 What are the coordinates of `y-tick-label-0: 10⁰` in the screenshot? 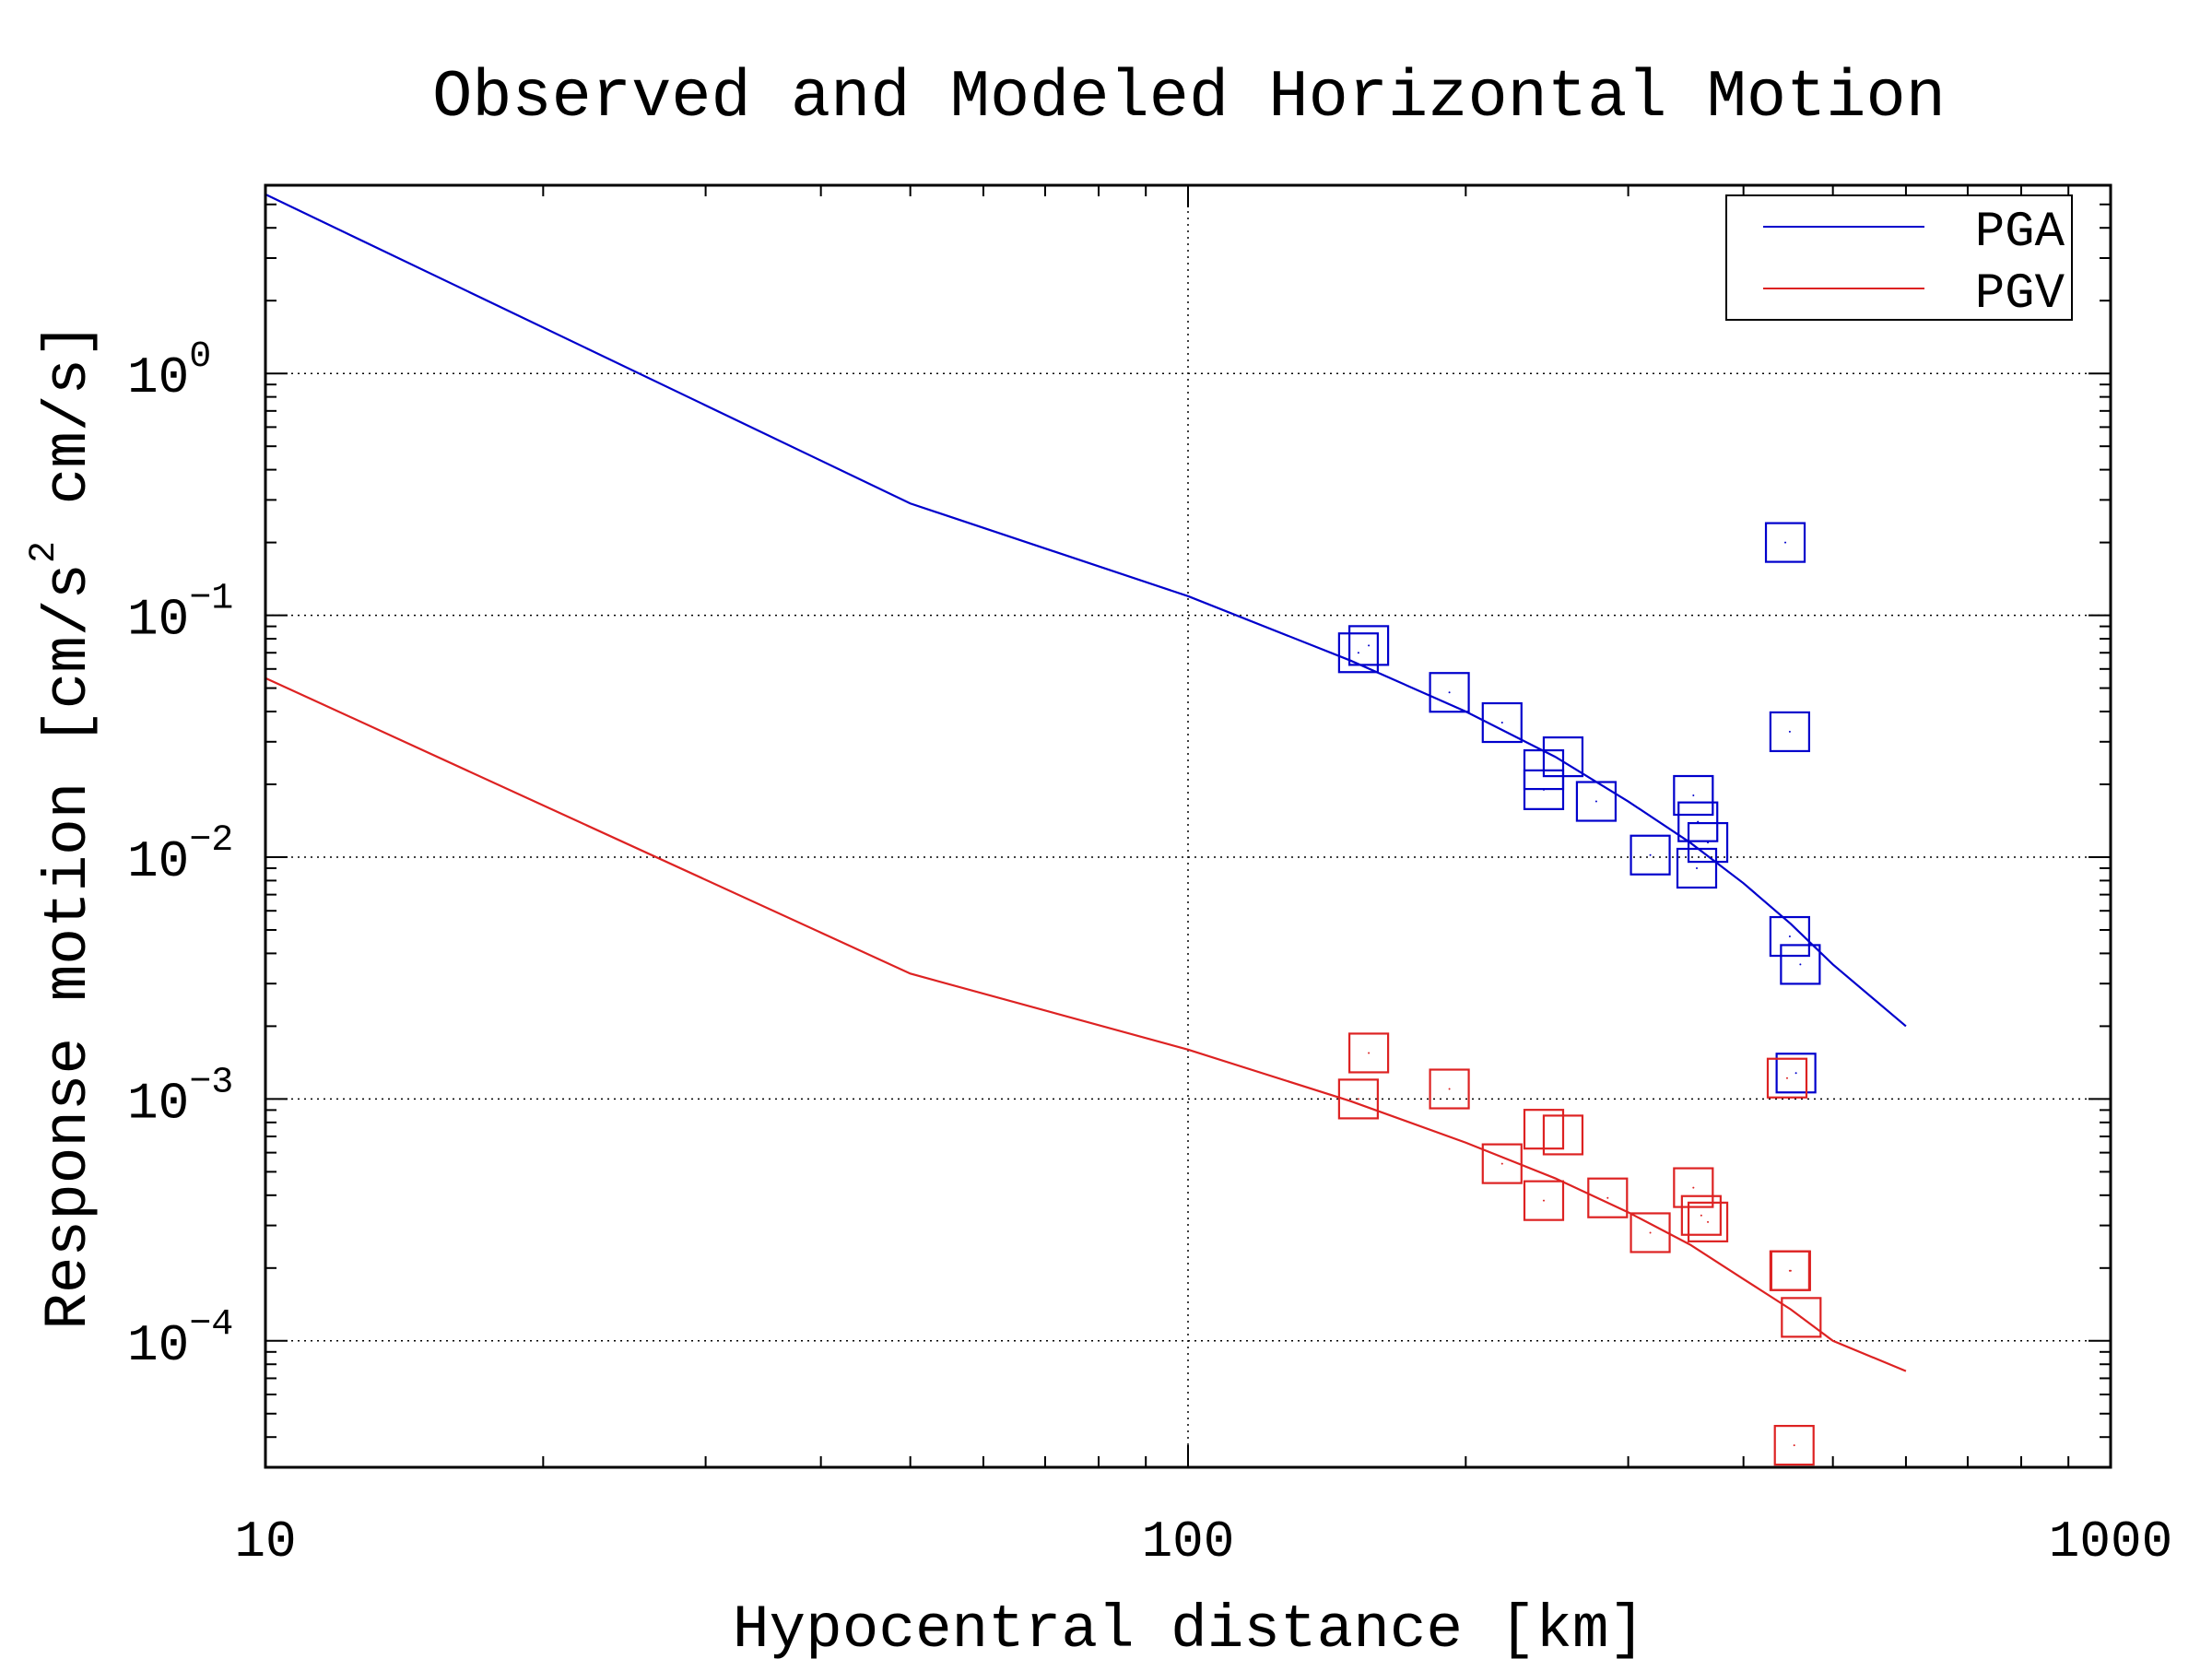 It's located at (169, 371).